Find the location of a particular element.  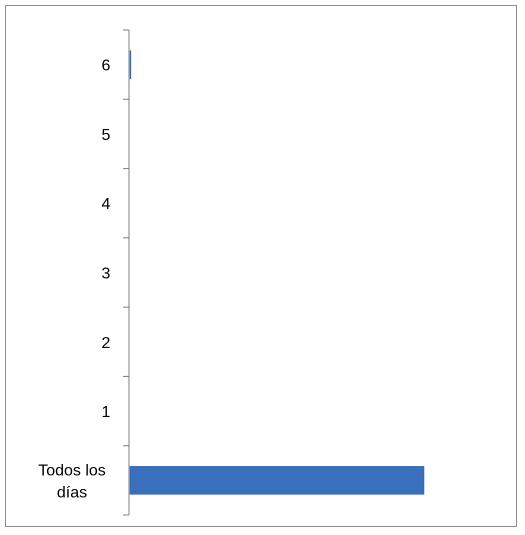

y-tick-label-line: días is located at coordinates (72, 492).